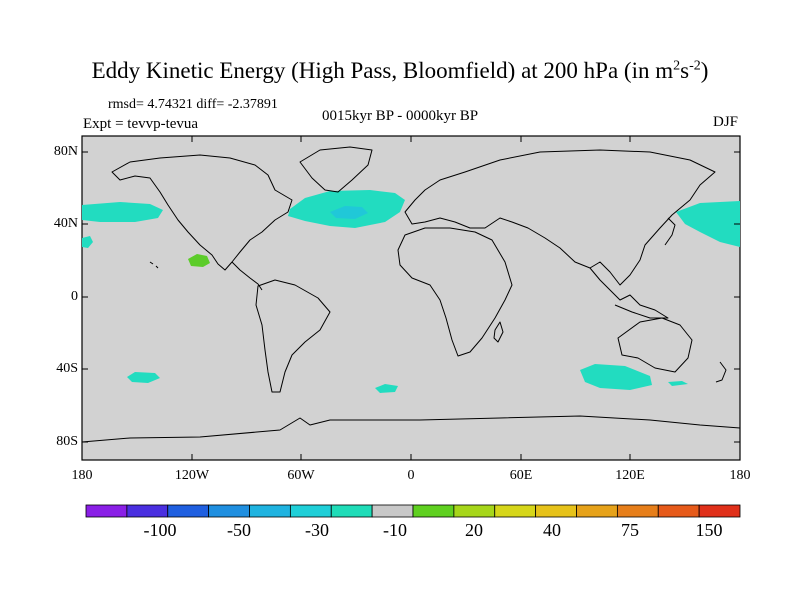 The height and width of the screenshot is (600, 800). I want to click on lon-label-0: 0, so click(411, 475).